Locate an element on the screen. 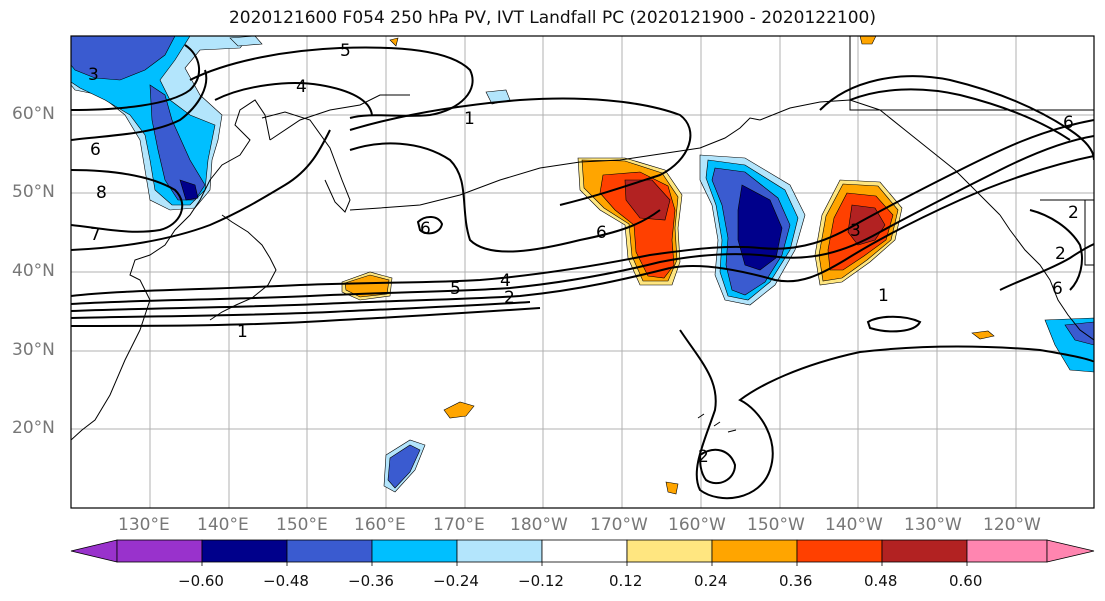 The width and height of the screenshot is (1105, 601). contour-cutoff is located at coordinates (886, 414).